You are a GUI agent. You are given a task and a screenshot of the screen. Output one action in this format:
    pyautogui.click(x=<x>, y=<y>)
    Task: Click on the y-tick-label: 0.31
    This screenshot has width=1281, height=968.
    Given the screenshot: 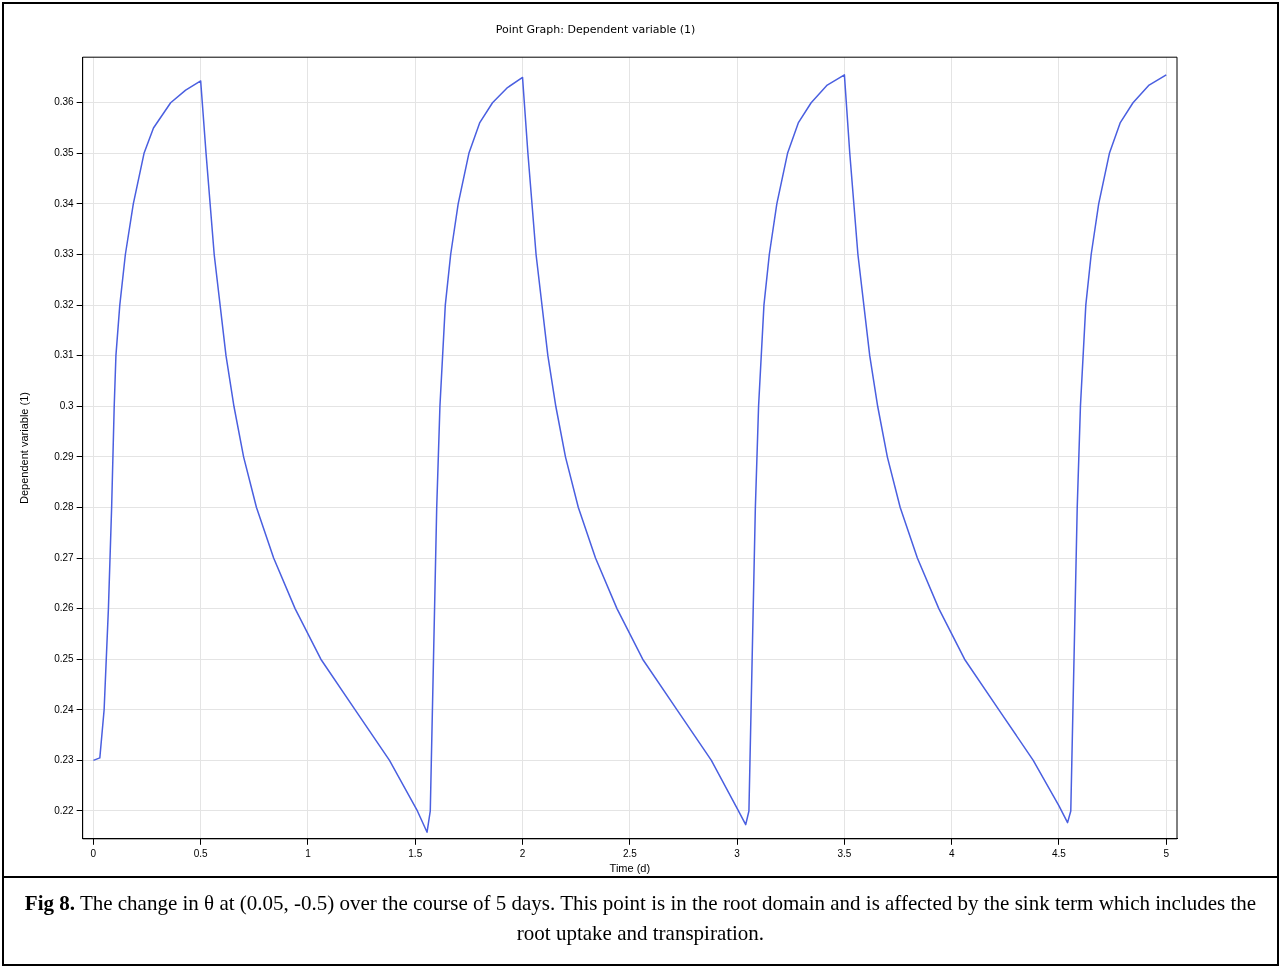 What is the action you would take?
    pyautogui.click(x=64, y=355)
    